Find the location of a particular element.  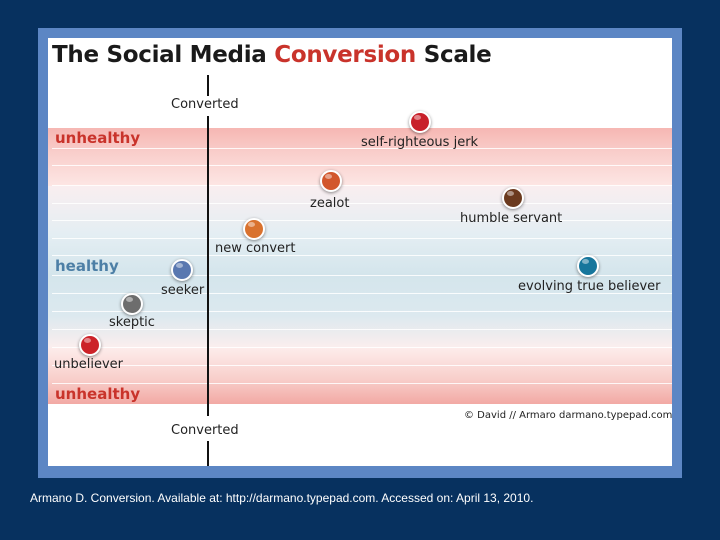

dot-humble-servant is located at coordinates (513, 198).